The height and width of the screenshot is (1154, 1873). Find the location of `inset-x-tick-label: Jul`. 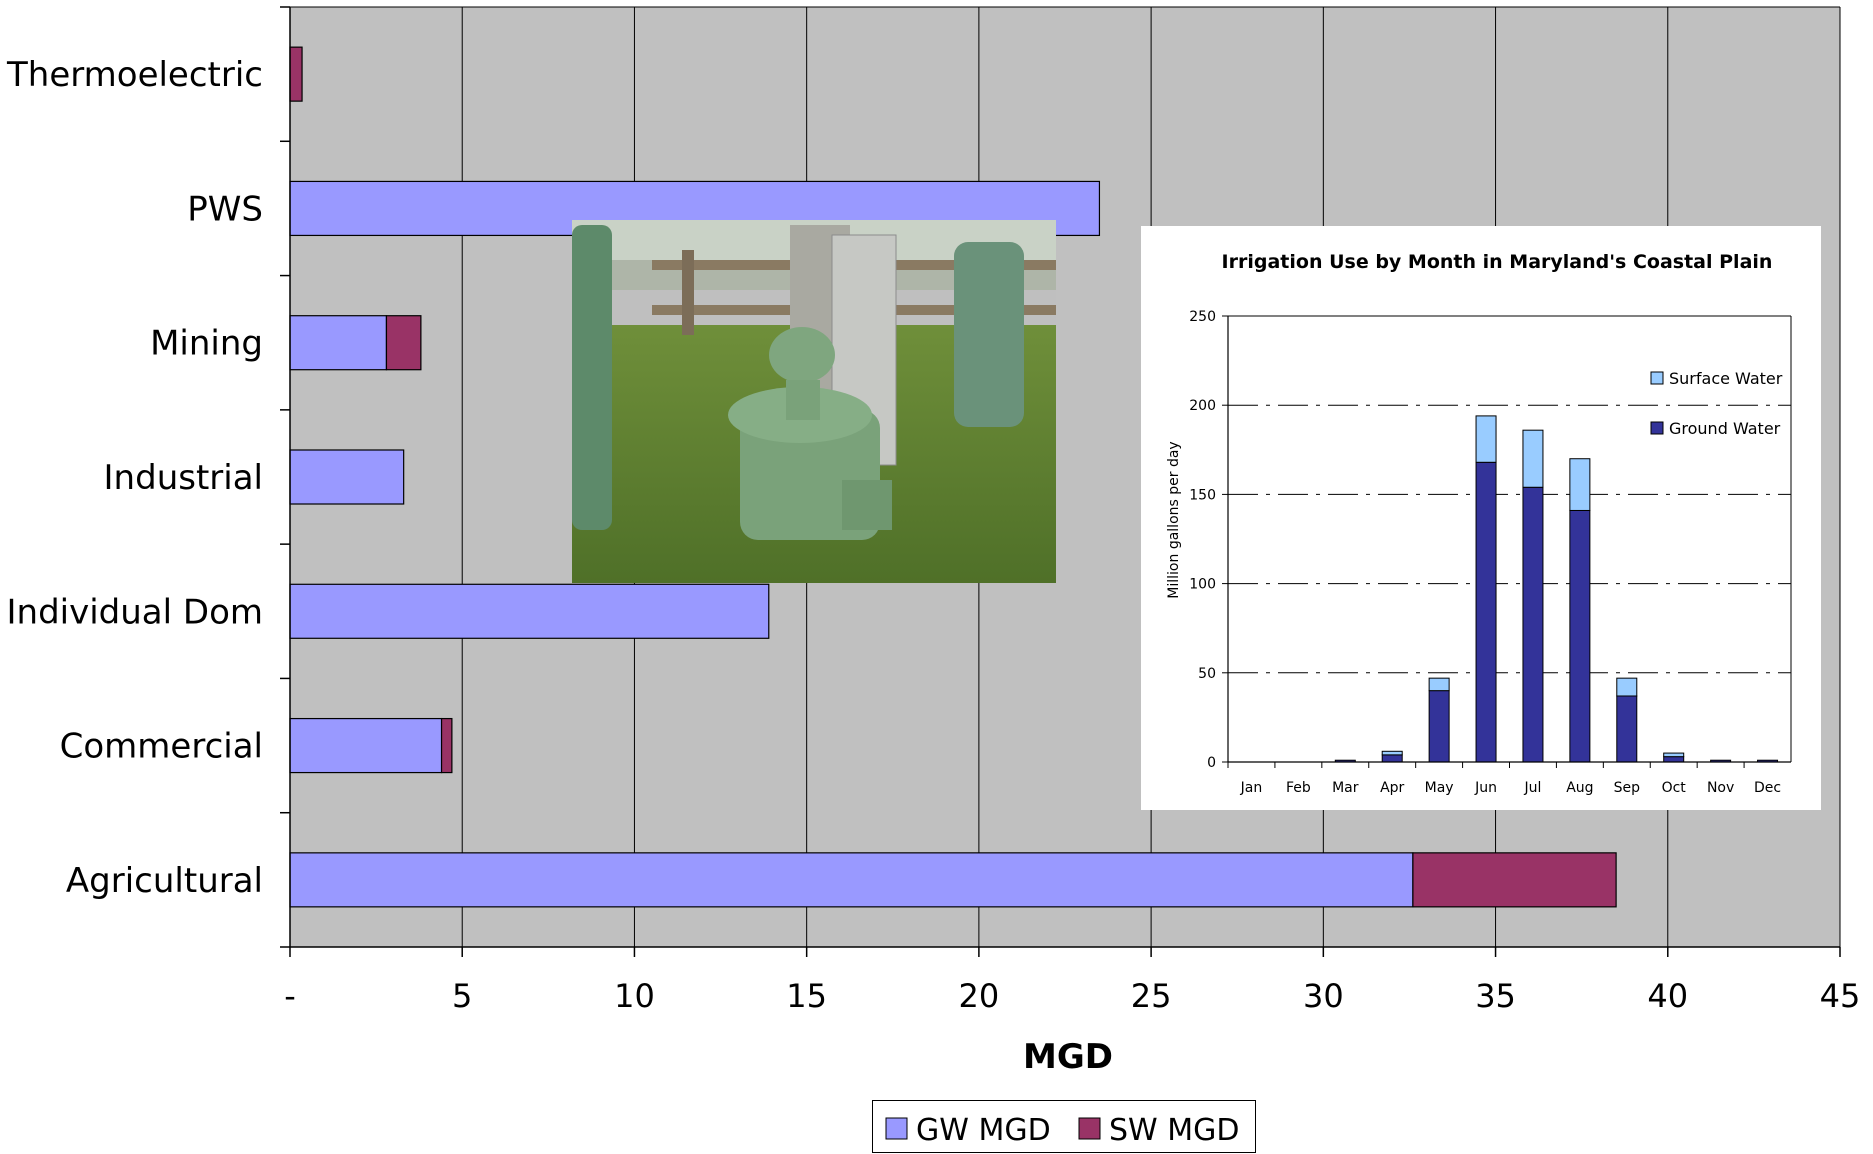

inset-x-tick-label: Jul is located at coordinates (1533, 788).